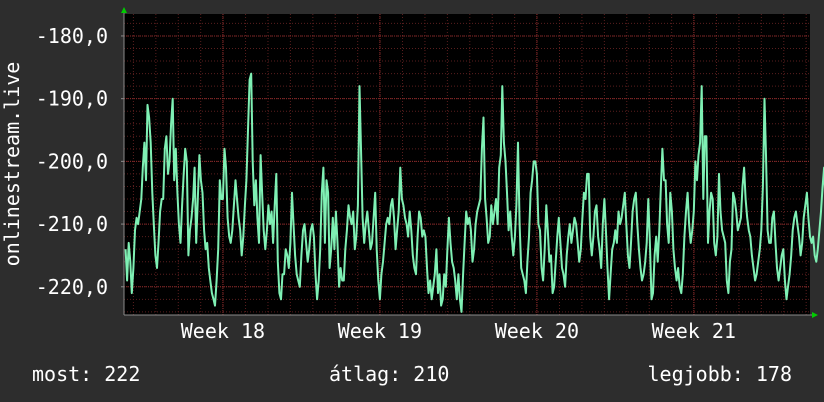 The image size is (824, 402). I want to click on y-axis-title: onlinestream.live, so click(12, 160).